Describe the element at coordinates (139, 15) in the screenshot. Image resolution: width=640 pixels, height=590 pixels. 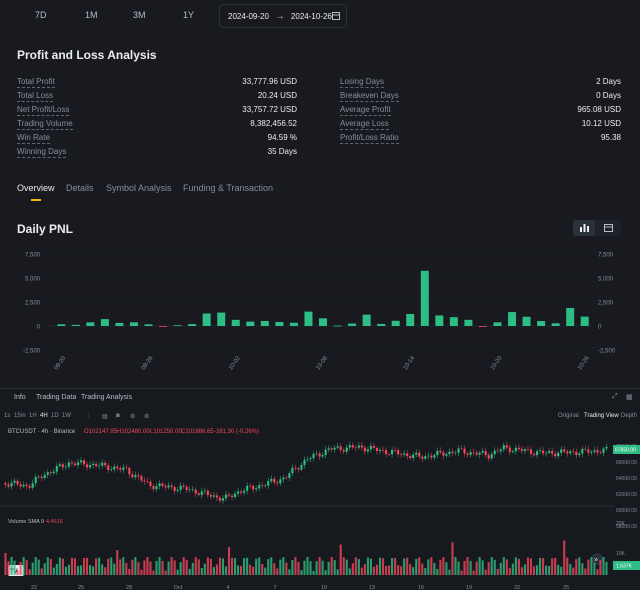
I see `range-3m-button: 3M` at that location.